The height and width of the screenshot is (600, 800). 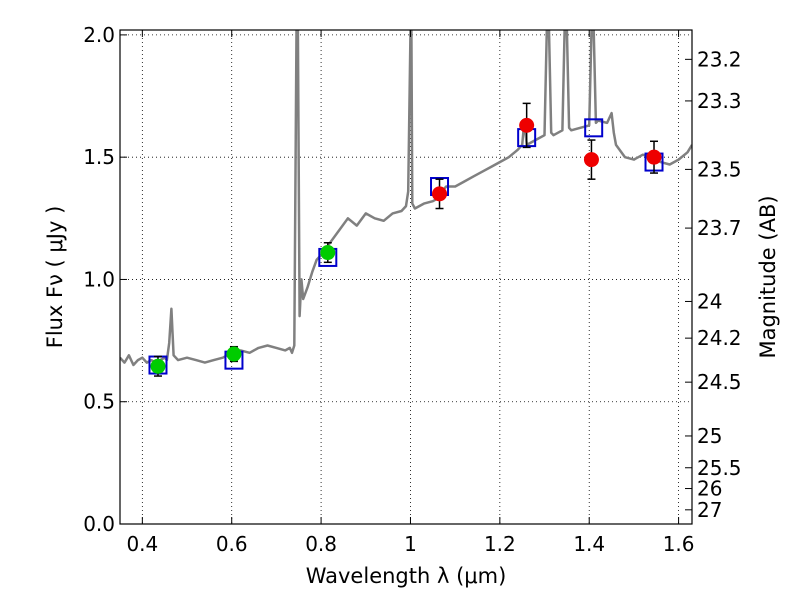 I want to click on x-tick-label: 1, so click(x=410, y=544).